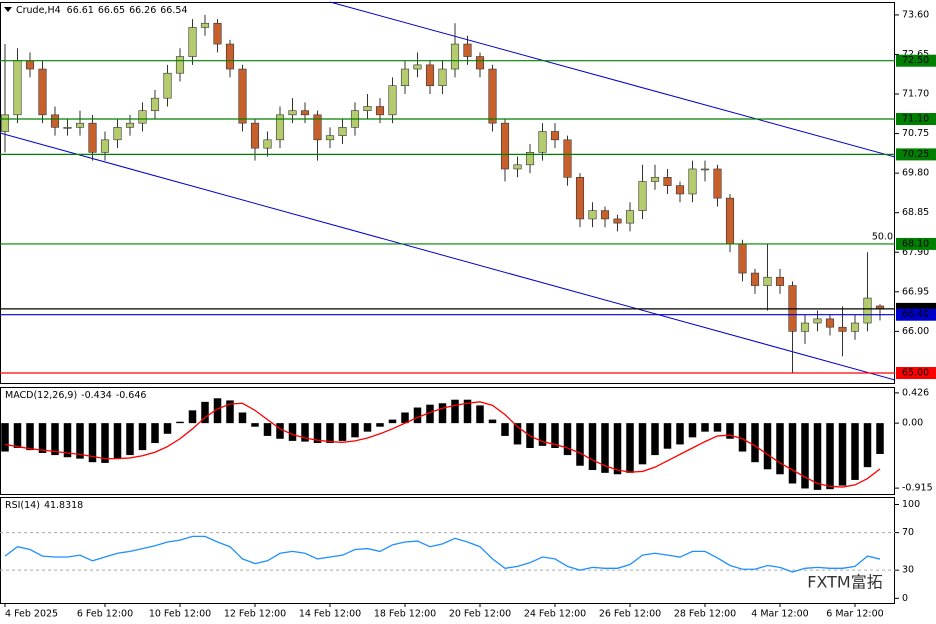 Image resolution: width=936 pixels, height=624 pixels. I want to click on signal-line, so click(442, 444).